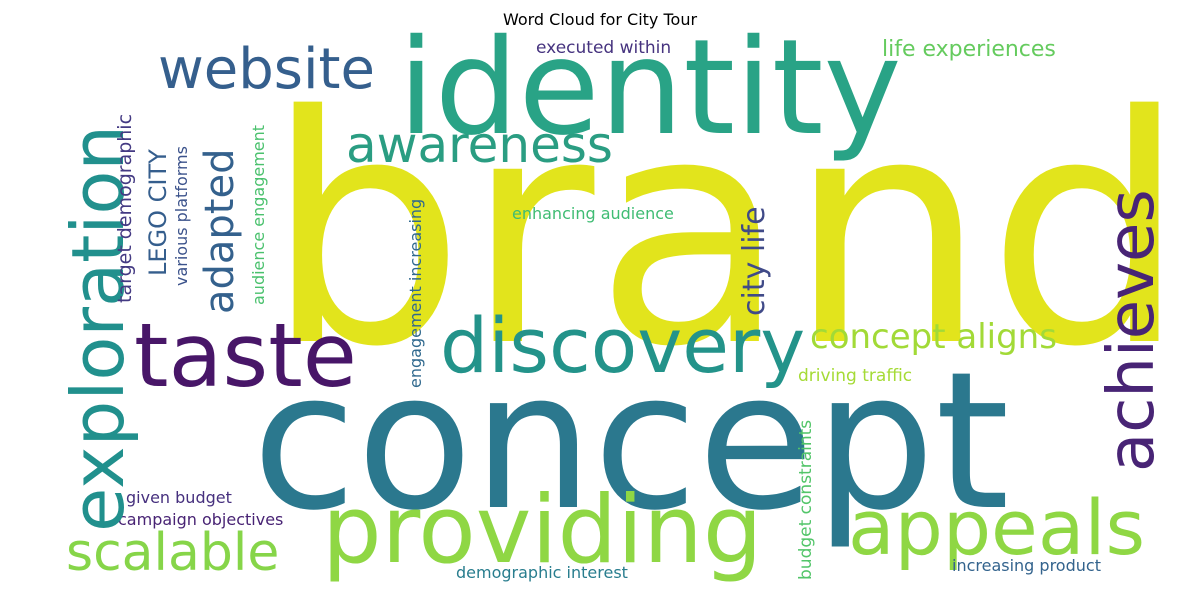 The height and width of the screenshot is (600, 1200). I want to click on word-enhancing-audience: enhancing audience, so click(593, 213).